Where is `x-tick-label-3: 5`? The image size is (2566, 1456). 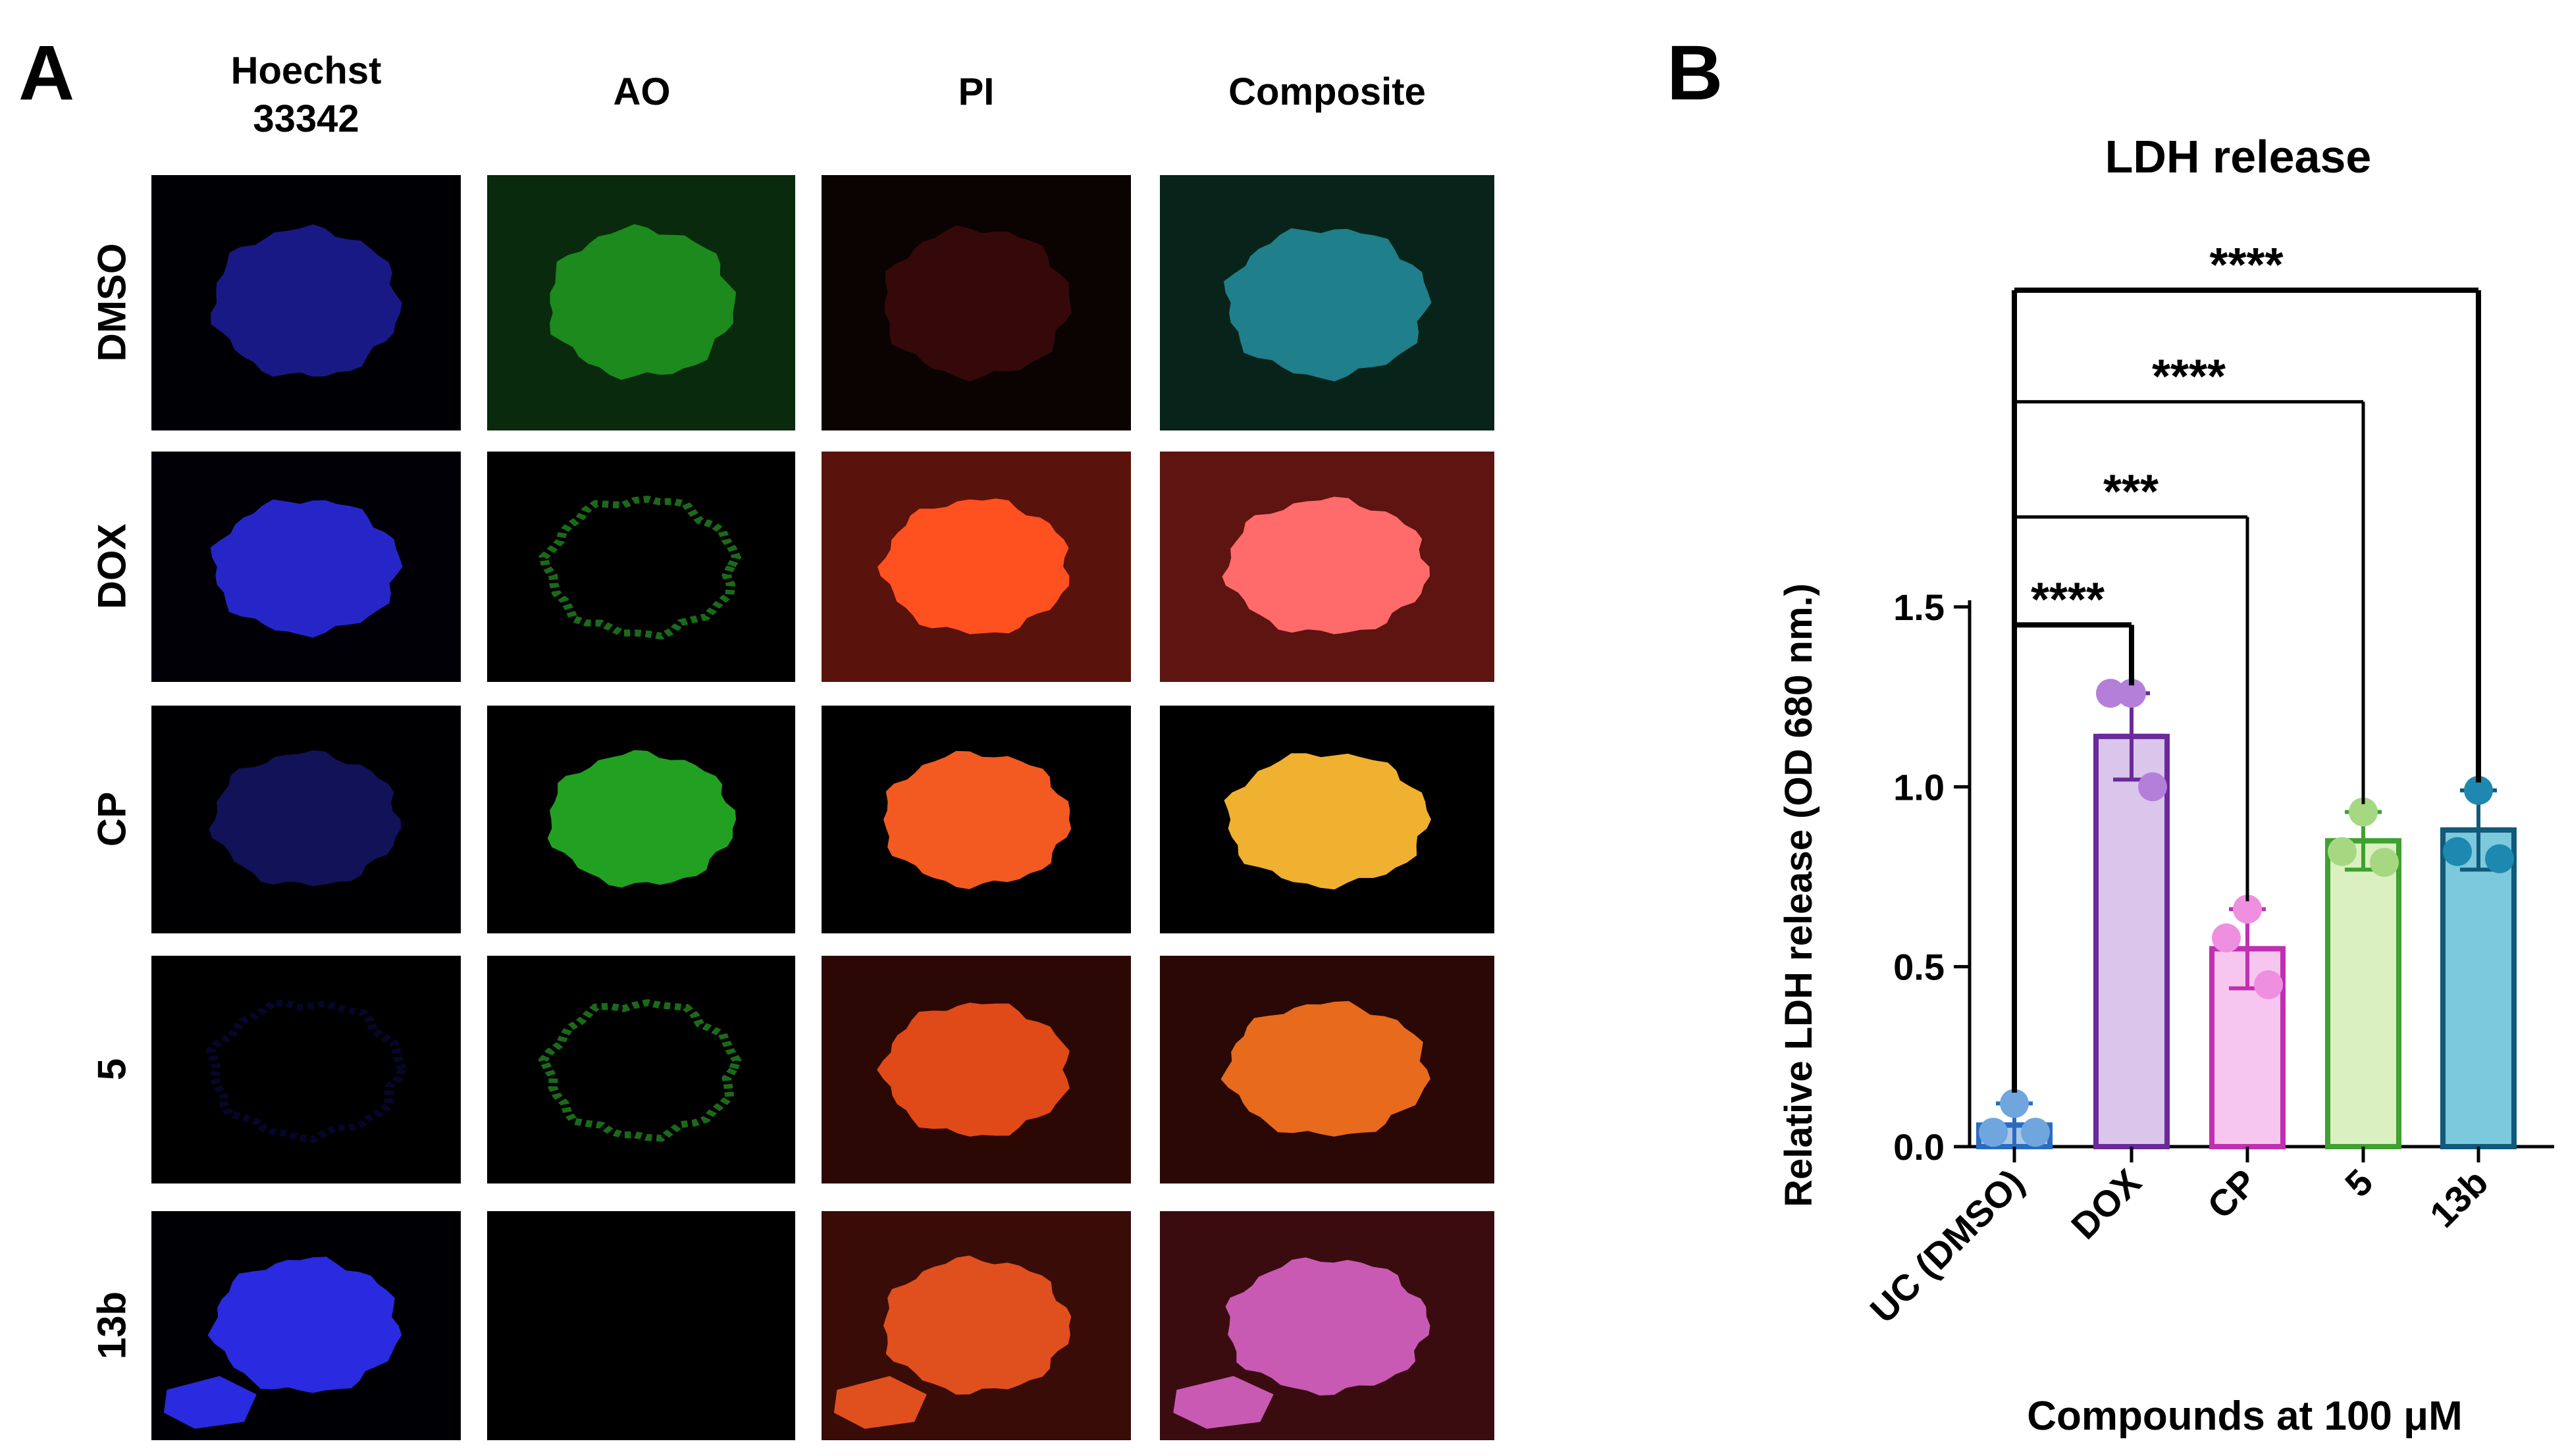 x-tick-label-3: 5 is located at coordinates (2359, 1183).